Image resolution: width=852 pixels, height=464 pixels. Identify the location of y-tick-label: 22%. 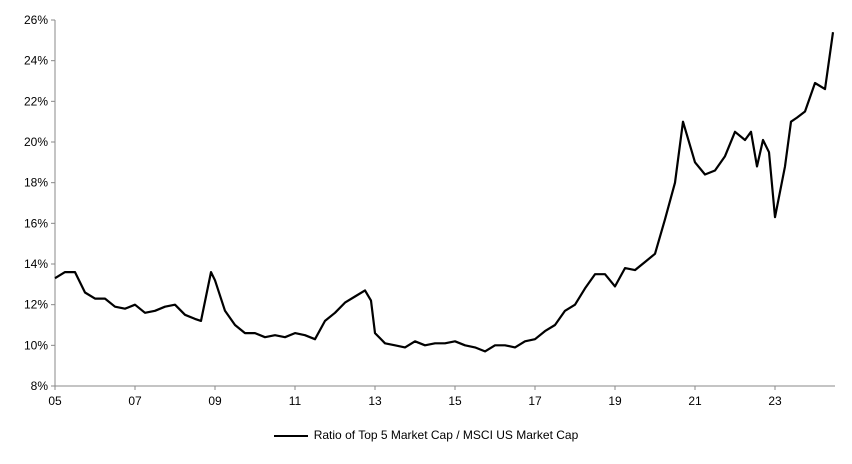
(36, 101).